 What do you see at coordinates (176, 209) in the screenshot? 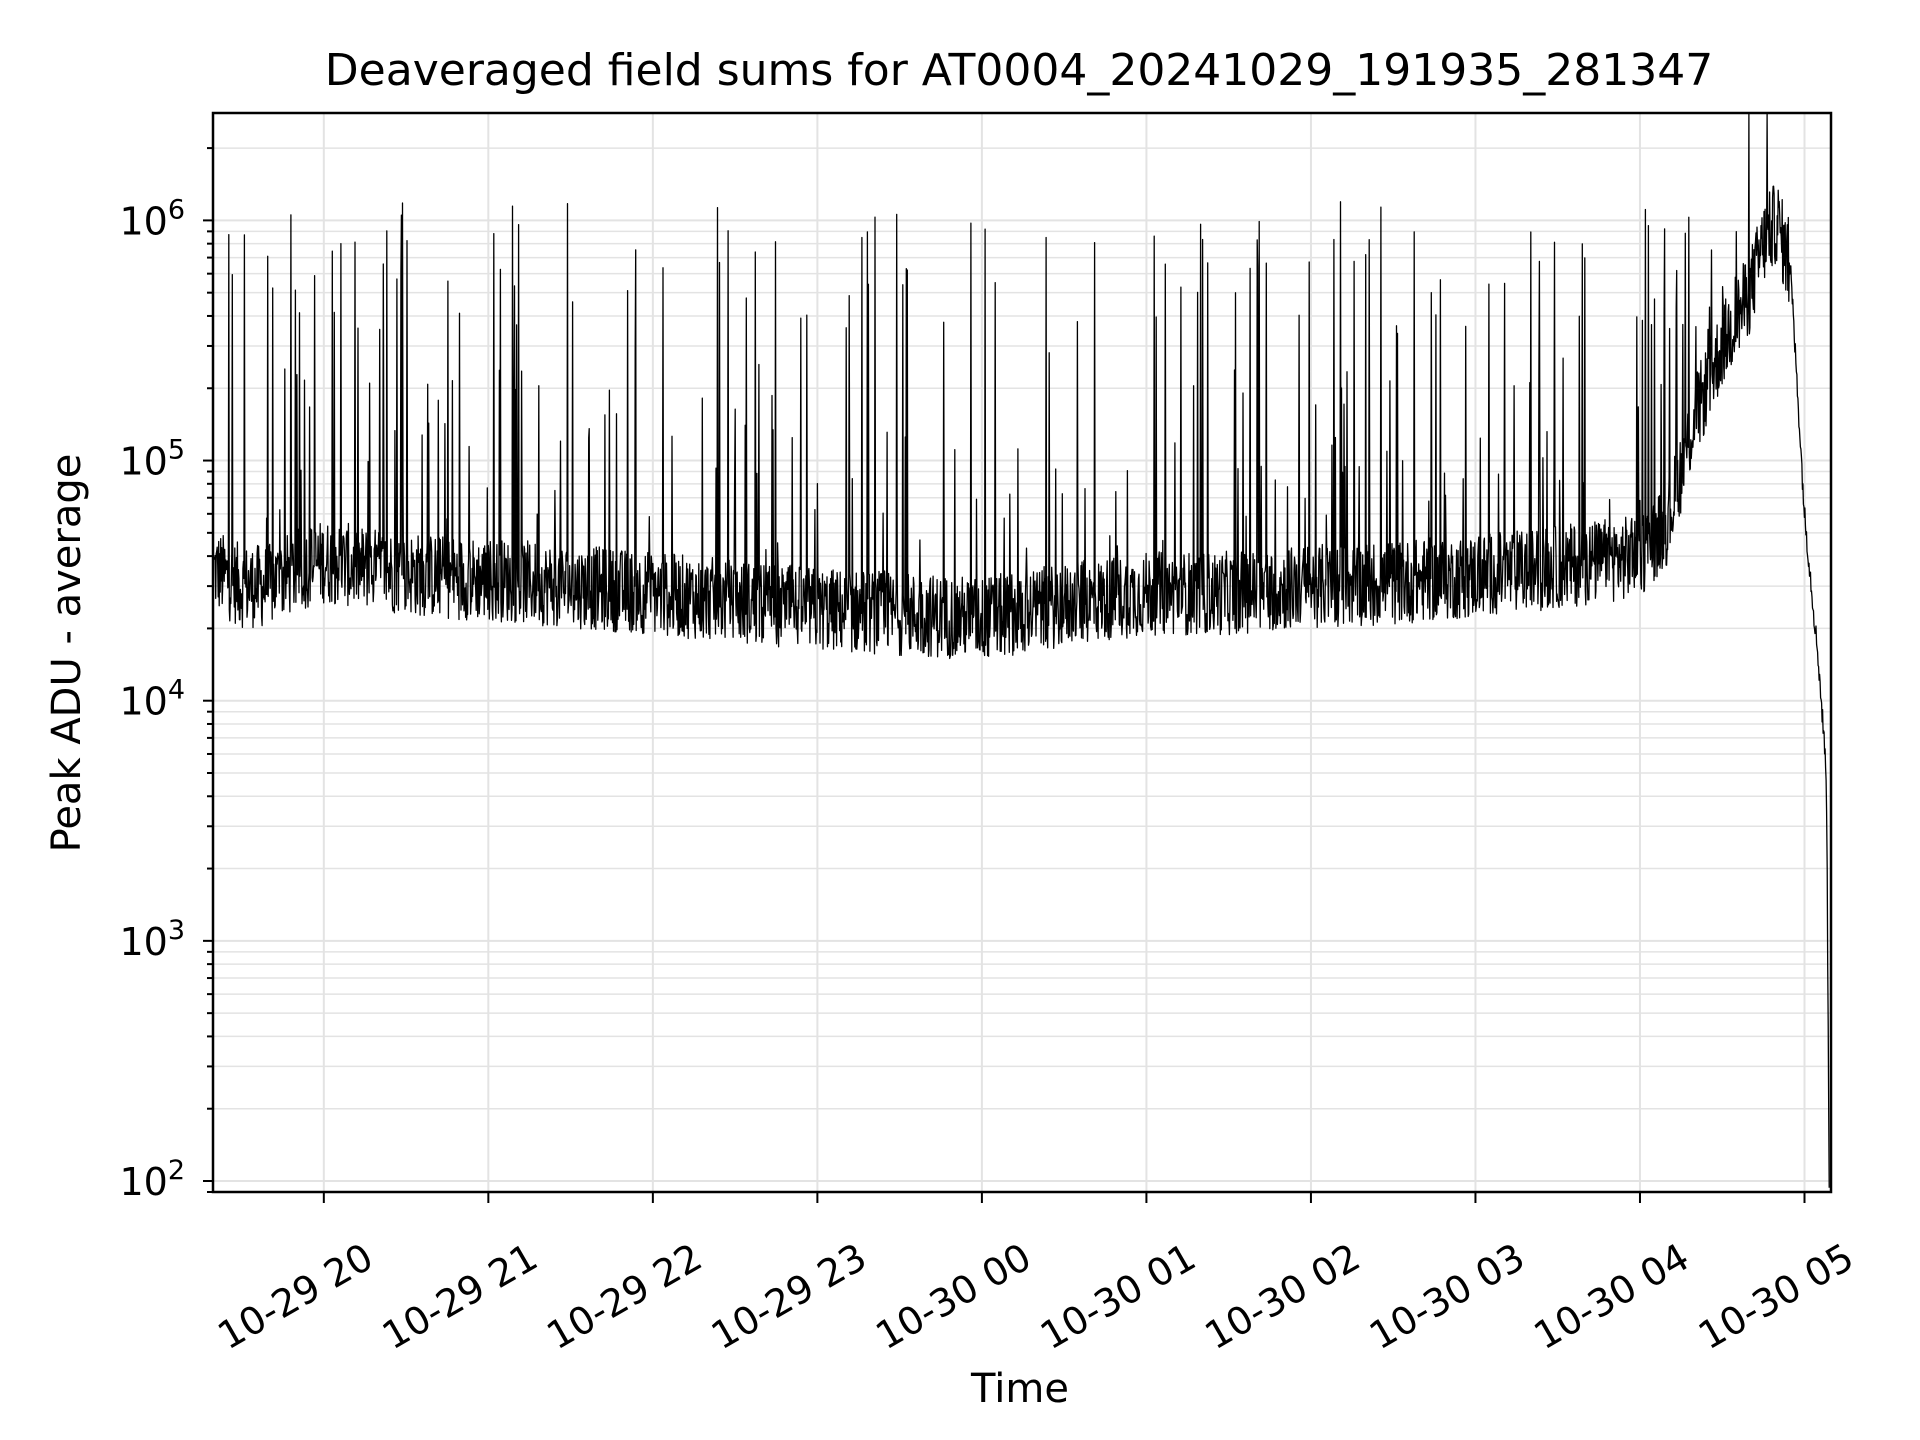
I see `y-tick-exponent: 6` at bounding box center [176, 209].